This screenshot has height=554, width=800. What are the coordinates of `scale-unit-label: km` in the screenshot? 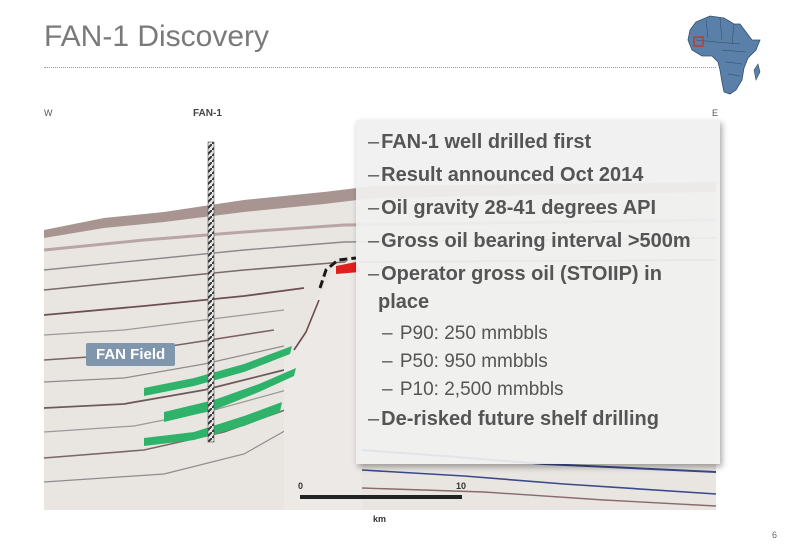 It's located at (380, 519).